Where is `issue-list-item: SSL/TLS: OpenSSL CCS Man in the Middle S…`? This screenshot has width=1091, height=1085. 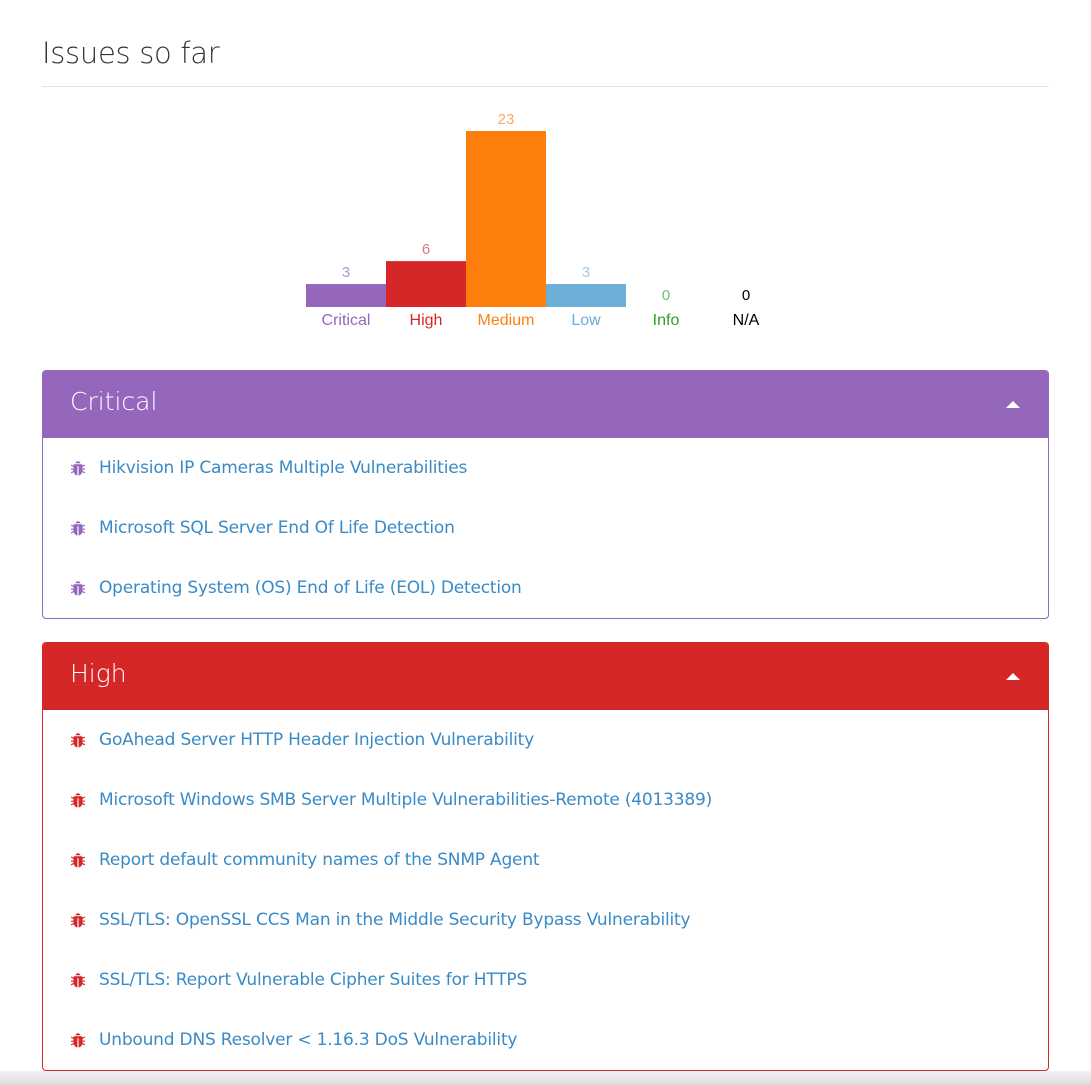
issue-list-item: SSL/TLS: OpenSSL CCS Man in the Middle S… is located at coordinates (545, 920).